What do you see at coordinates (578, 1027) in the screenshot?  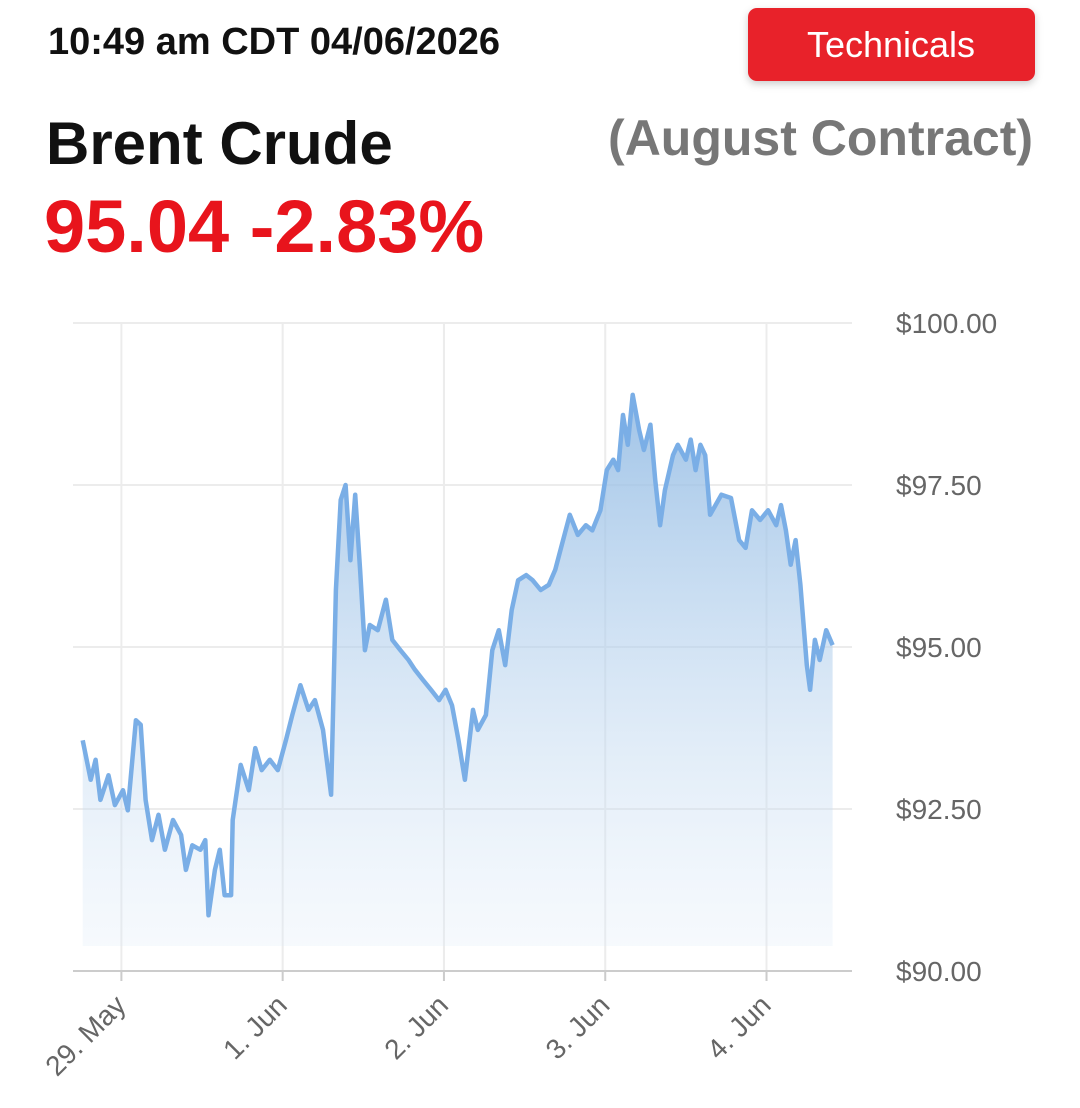 I see `x-tick-label: 3. Jun` at bounding box center [578, 1027].